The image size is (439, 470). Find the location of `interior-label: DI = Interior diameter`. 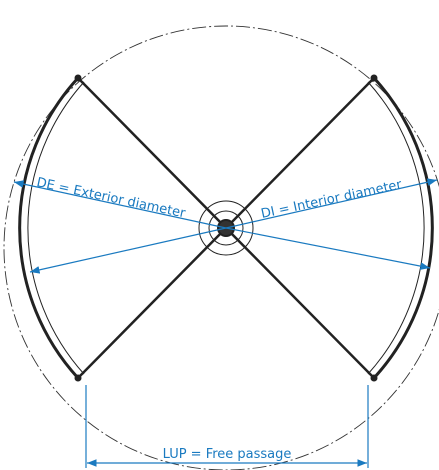

interior-label: DI = Interior diameter is located at coordinates (332, 199).